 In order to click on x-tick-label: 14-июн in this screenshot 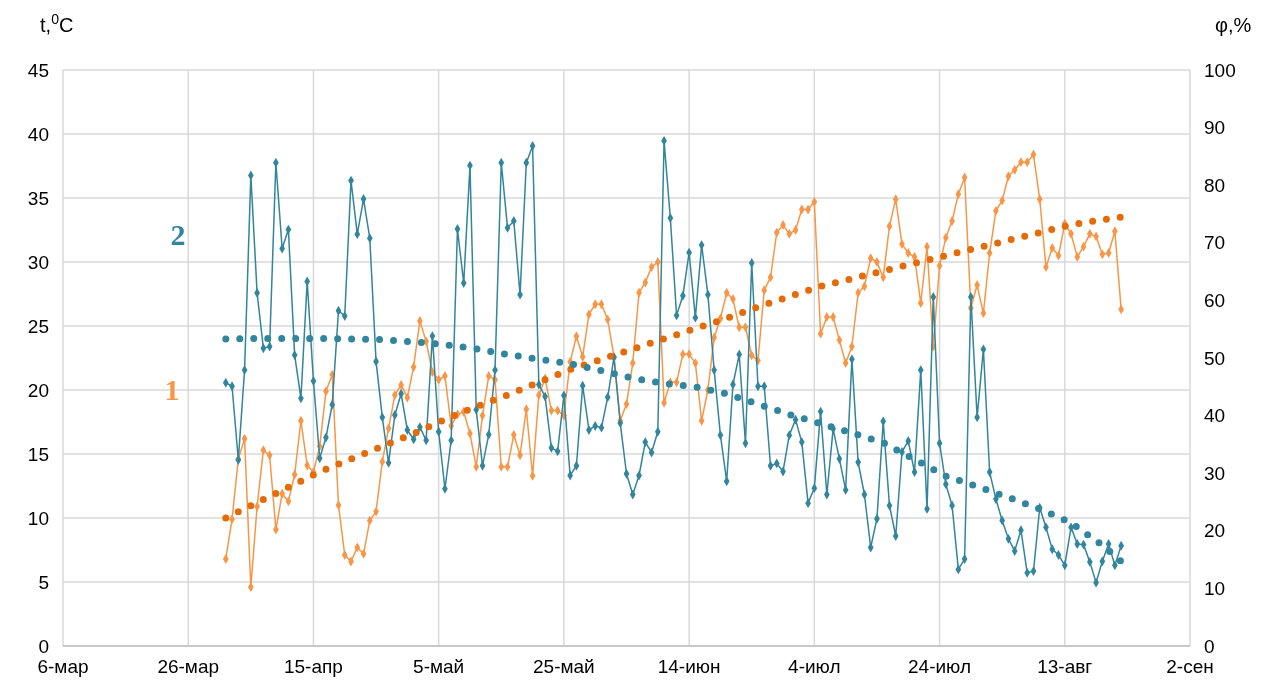, I will do `click(689, 666)`.